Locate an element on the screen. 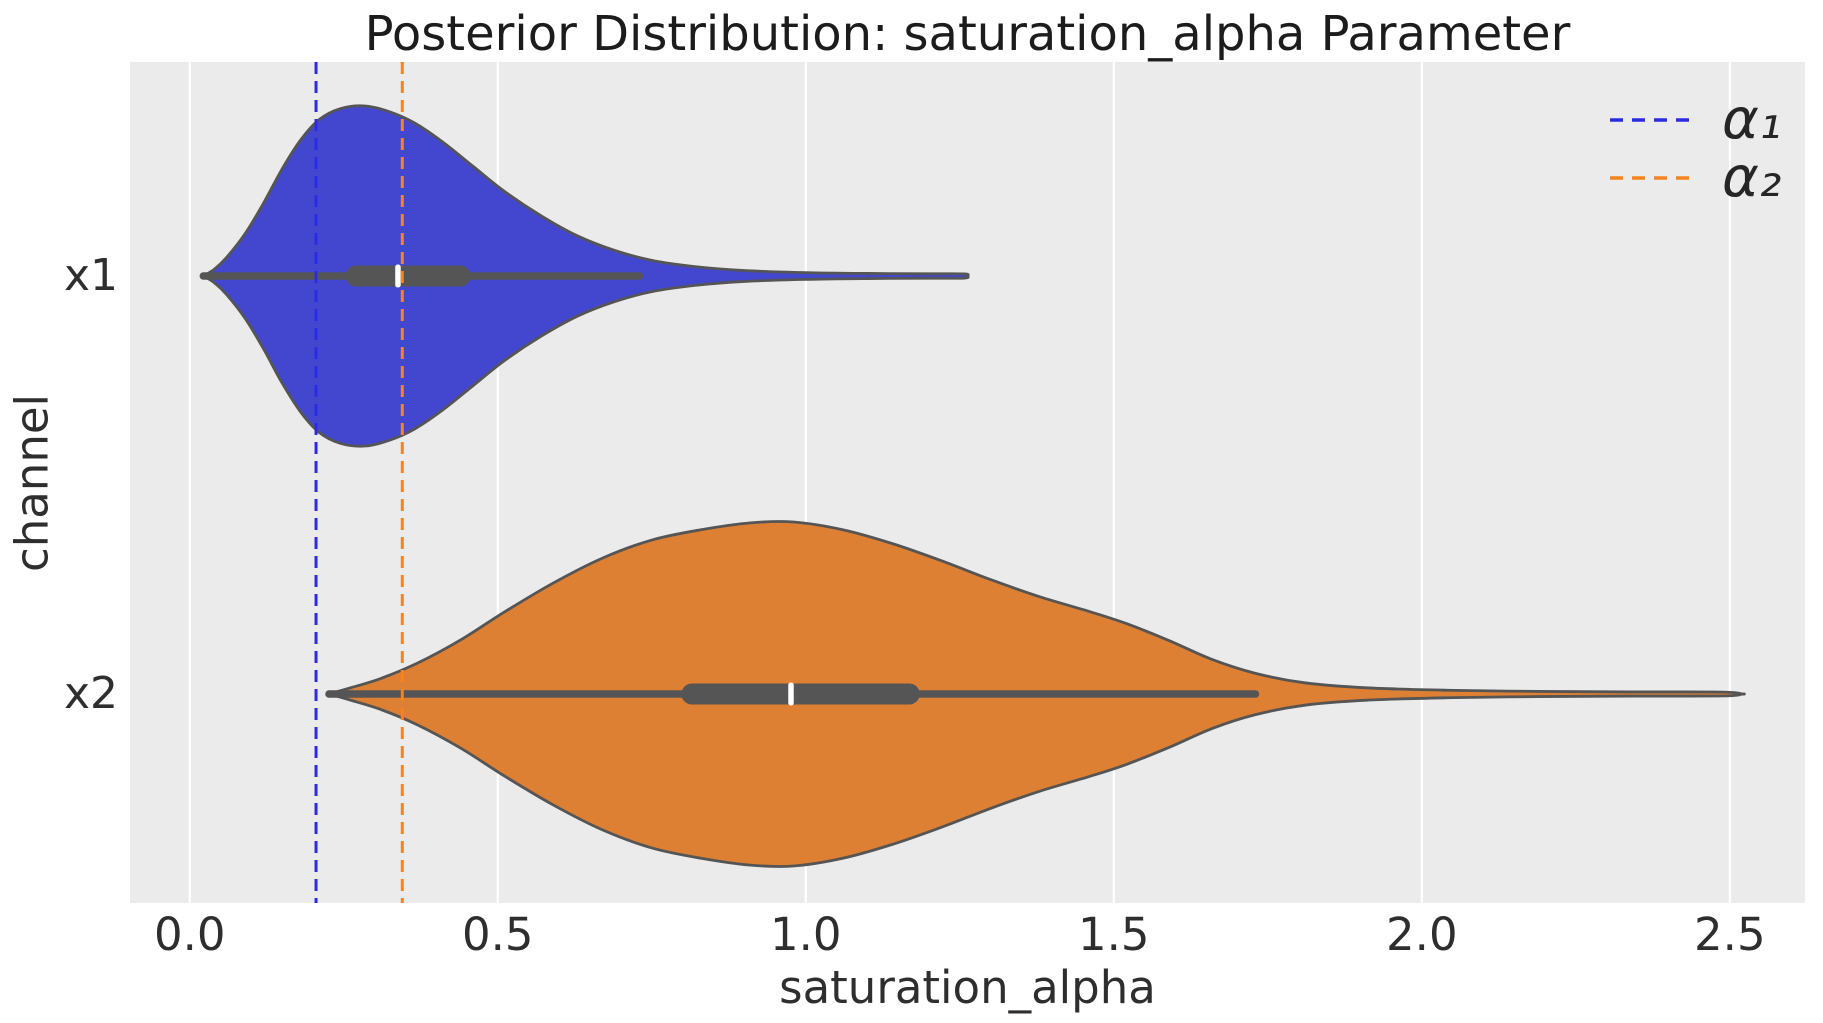 The width and height of the screenshot is (1823, 1023). y-tick-label-x2: x2 is located at coordinates (90, 693).